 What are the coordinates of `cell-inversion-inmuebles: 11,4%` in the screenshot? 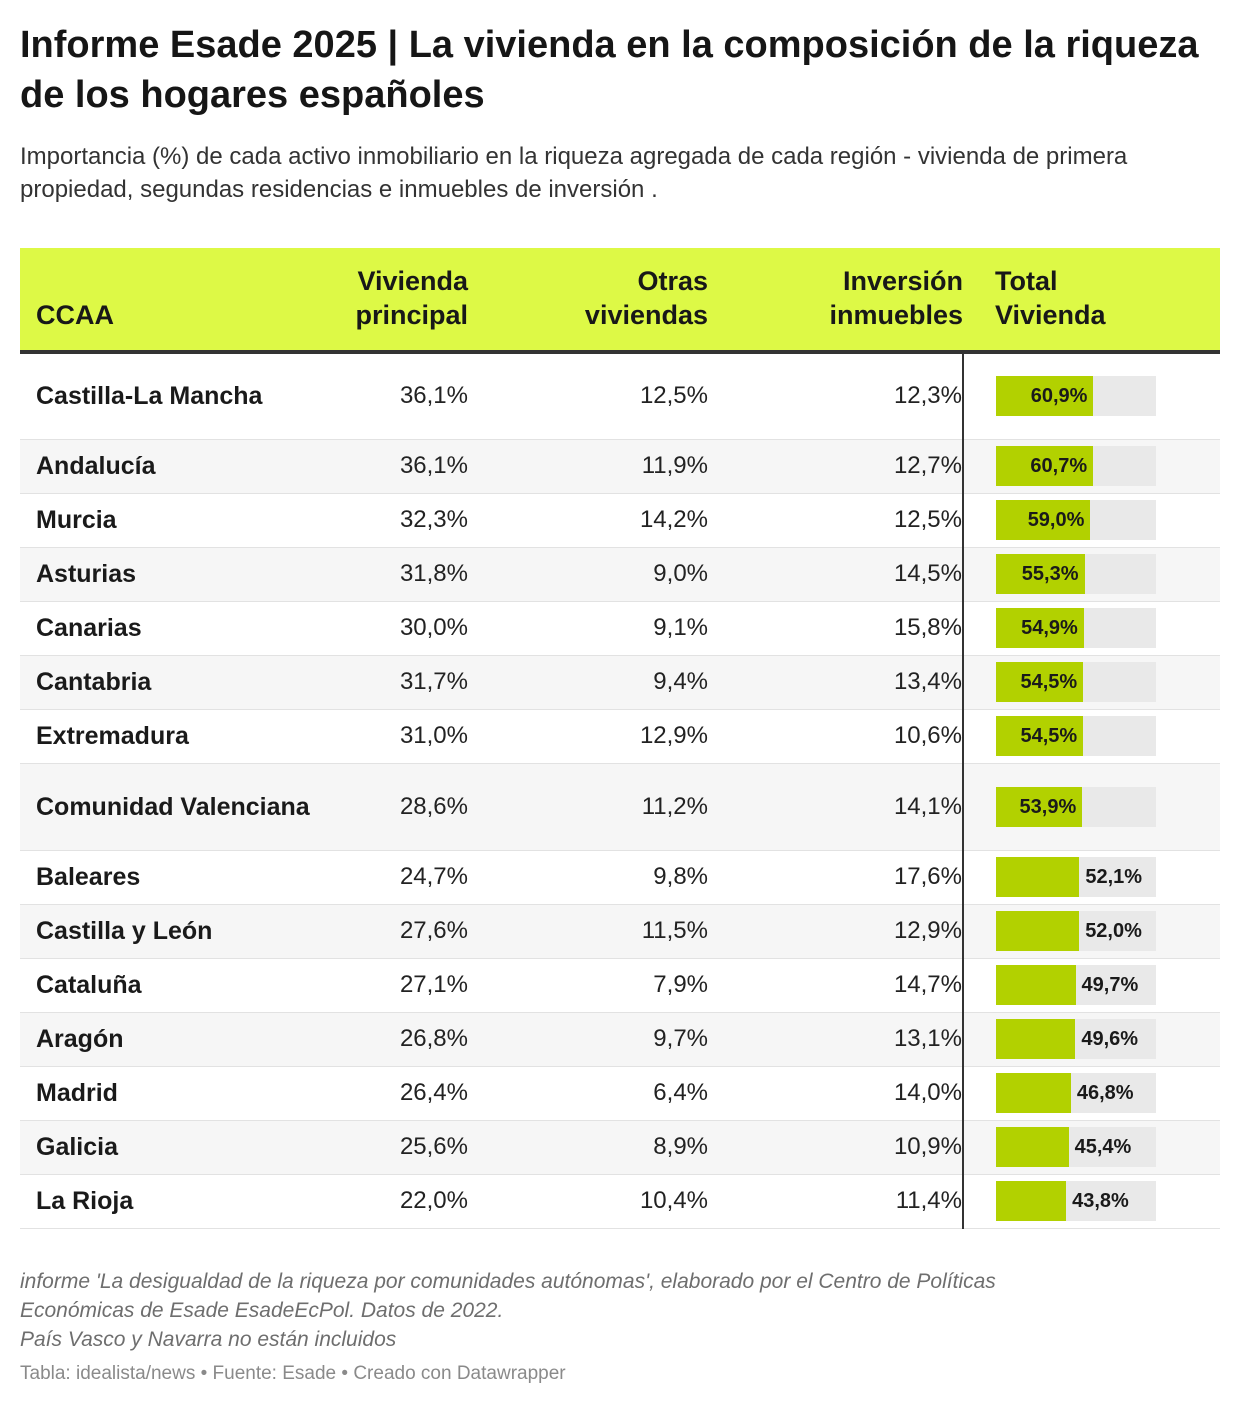 It's located at (835, 1201).